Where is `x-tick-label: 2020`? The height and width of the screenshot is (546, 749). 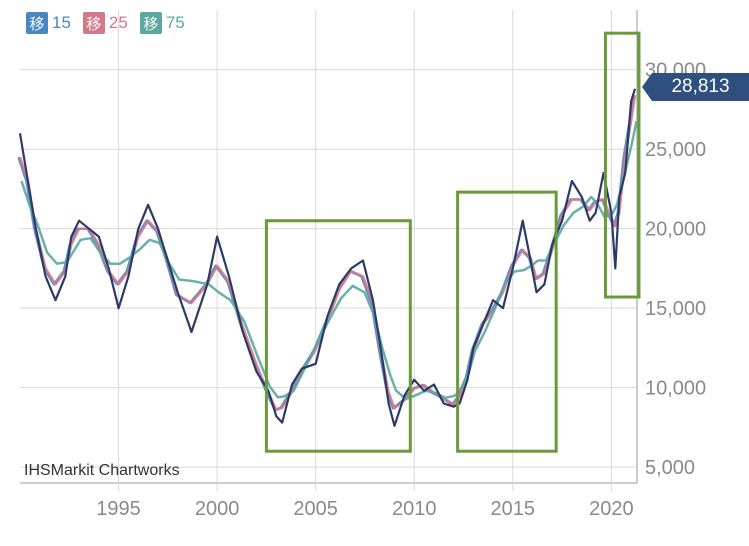
x-tick-label: 2020 is located at coordinates (611, 509).